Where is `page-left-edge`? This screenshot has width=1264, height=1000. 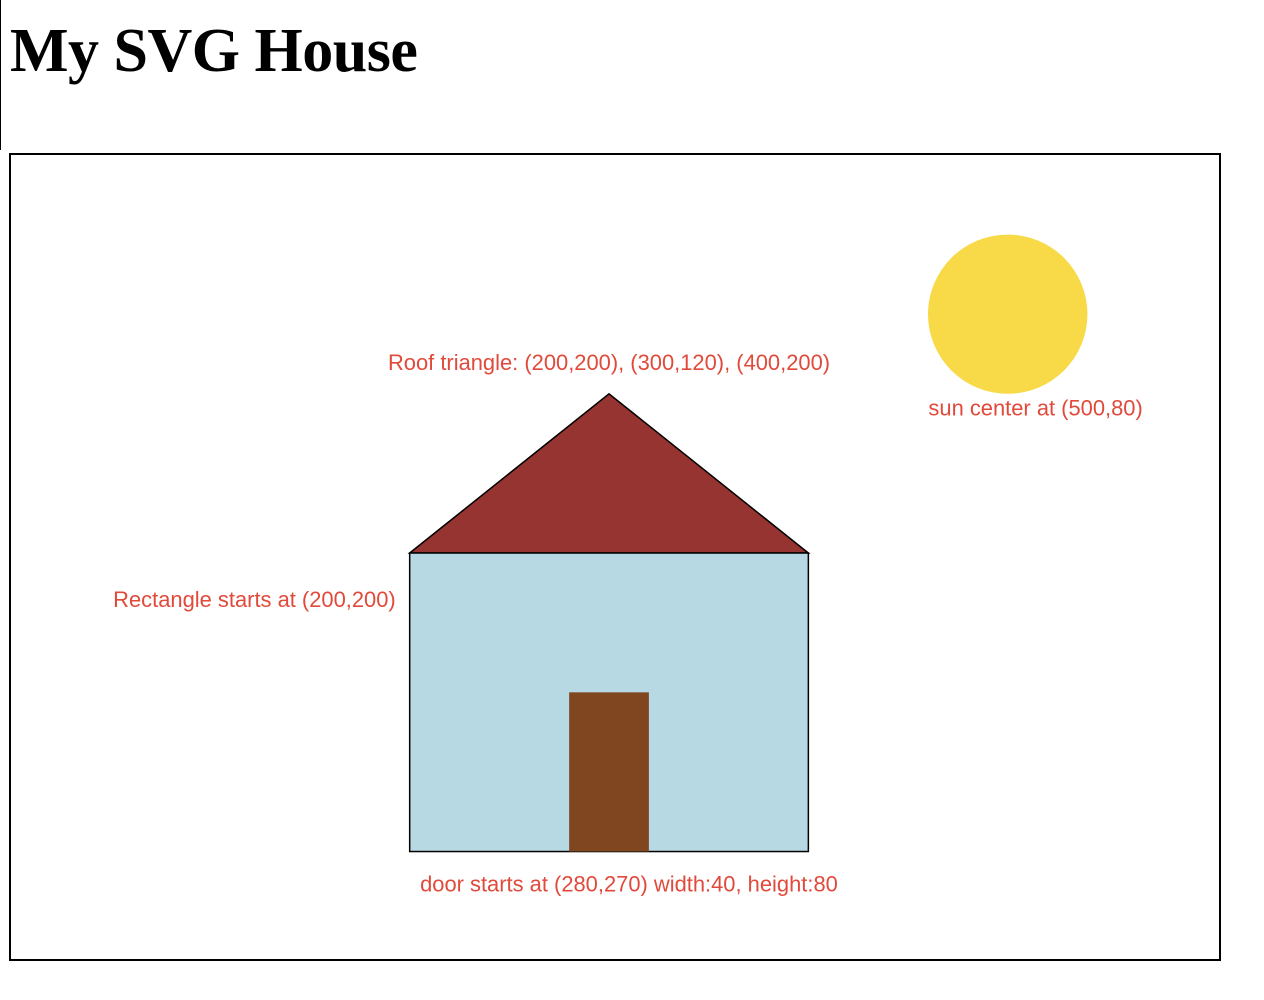
page-left-edge is located at coordinates (0, 75).